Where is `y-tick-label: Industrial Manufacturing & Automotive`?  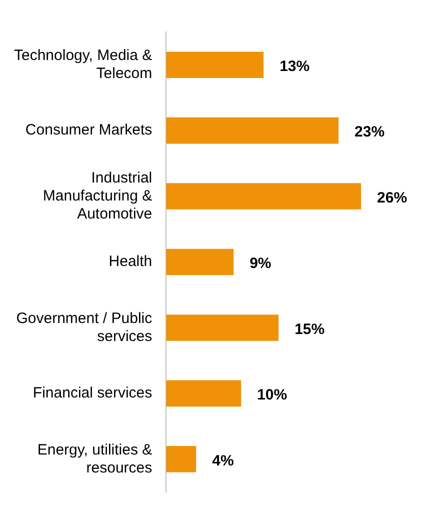
y-tick-label: Industrial Manufacturing & Automotive is located at coordinates (97, 195).